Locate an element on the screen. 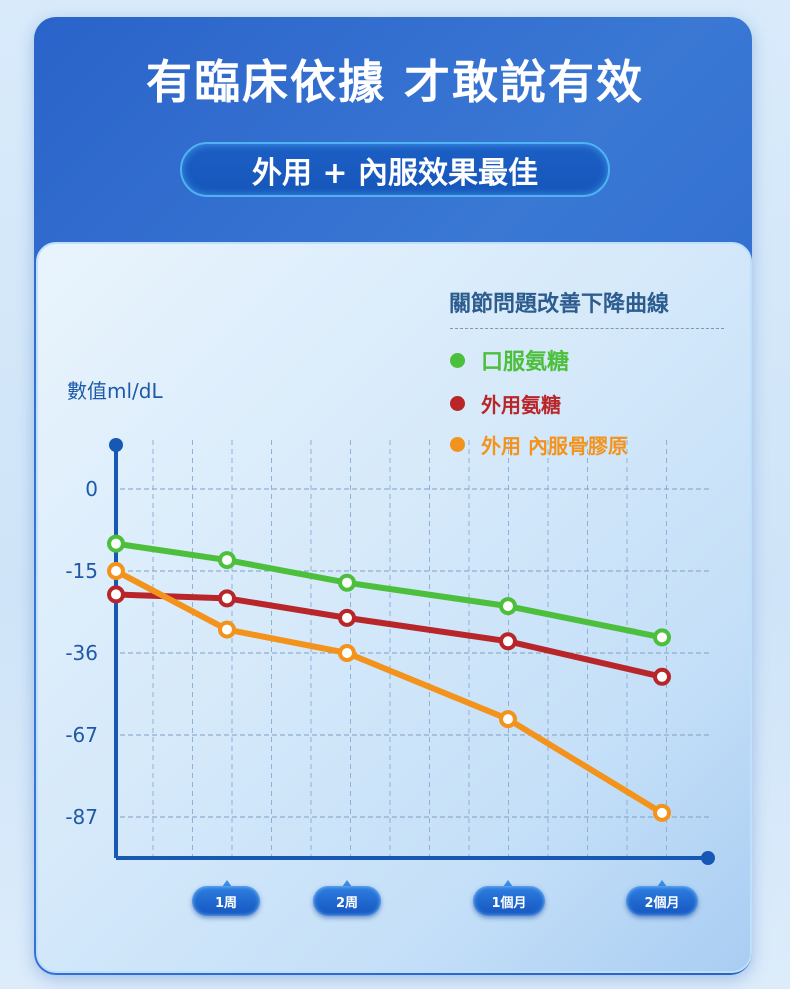  legend-label: 外用 內服骨膠原 is located at coordinates (554, 446).